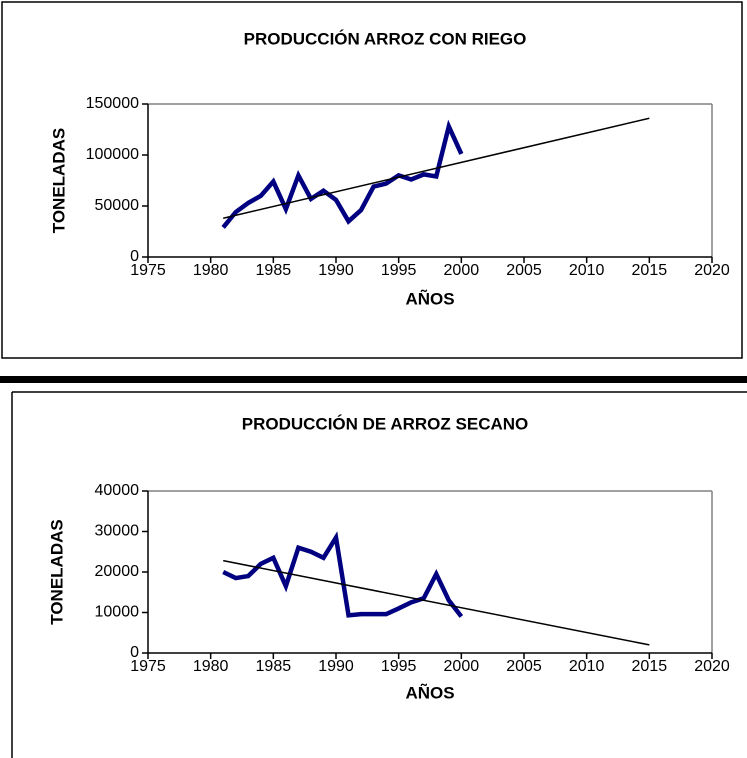  Describe the element at coordinates (373, 379) in the screenshot. I see `separator` at that location.